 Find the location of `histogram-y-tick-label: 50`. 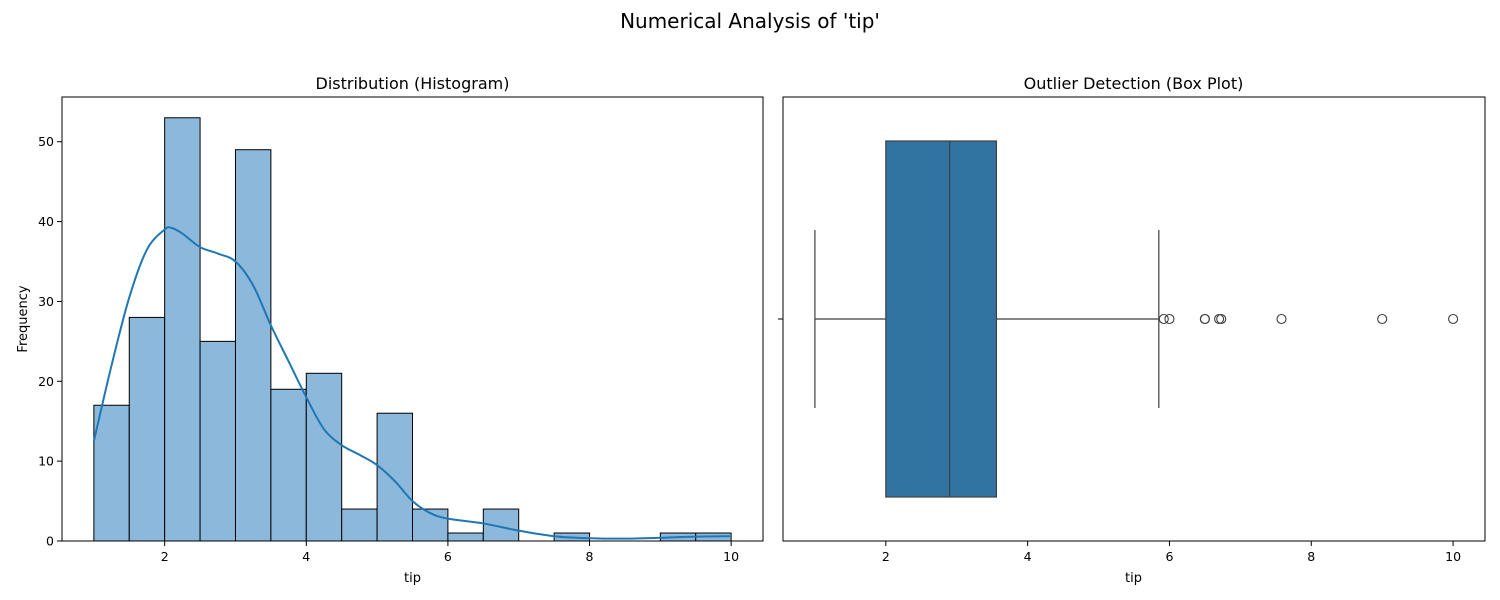

histogram-y-tick-label: 50 is located at coordinates (46, 141).